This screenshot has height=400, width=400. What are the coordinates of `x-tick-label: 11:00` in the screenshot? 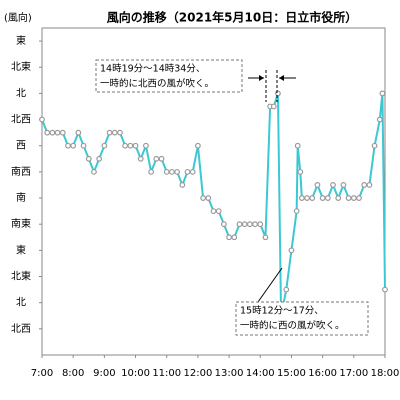 It's located at (166, 373).